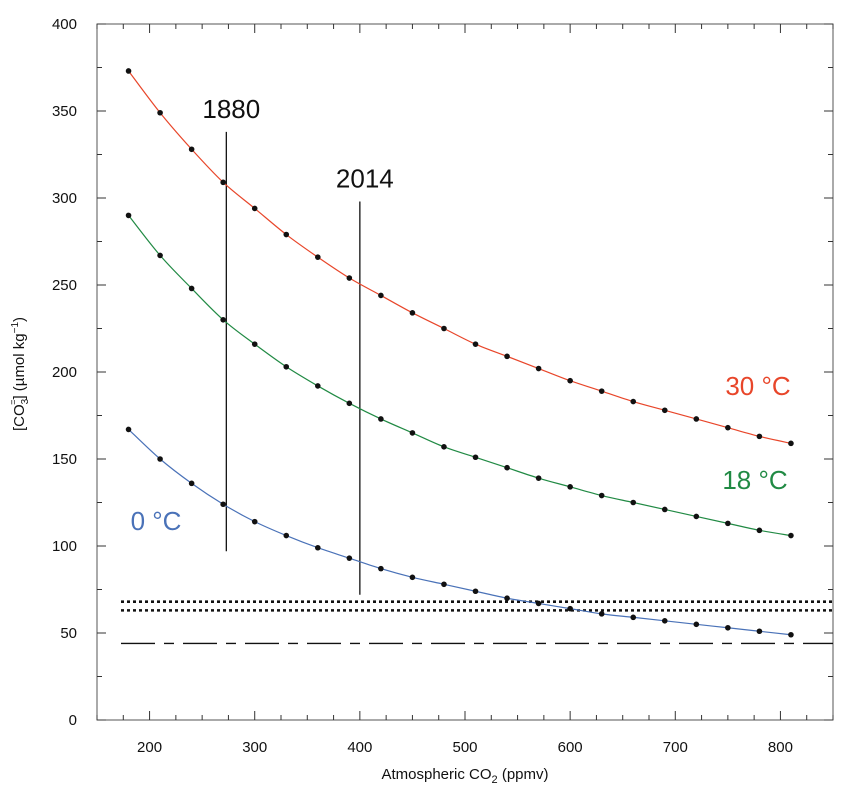 This screenshot has height=792, width=841. I want to click on x-tick-label: 700, so click(675, 747).